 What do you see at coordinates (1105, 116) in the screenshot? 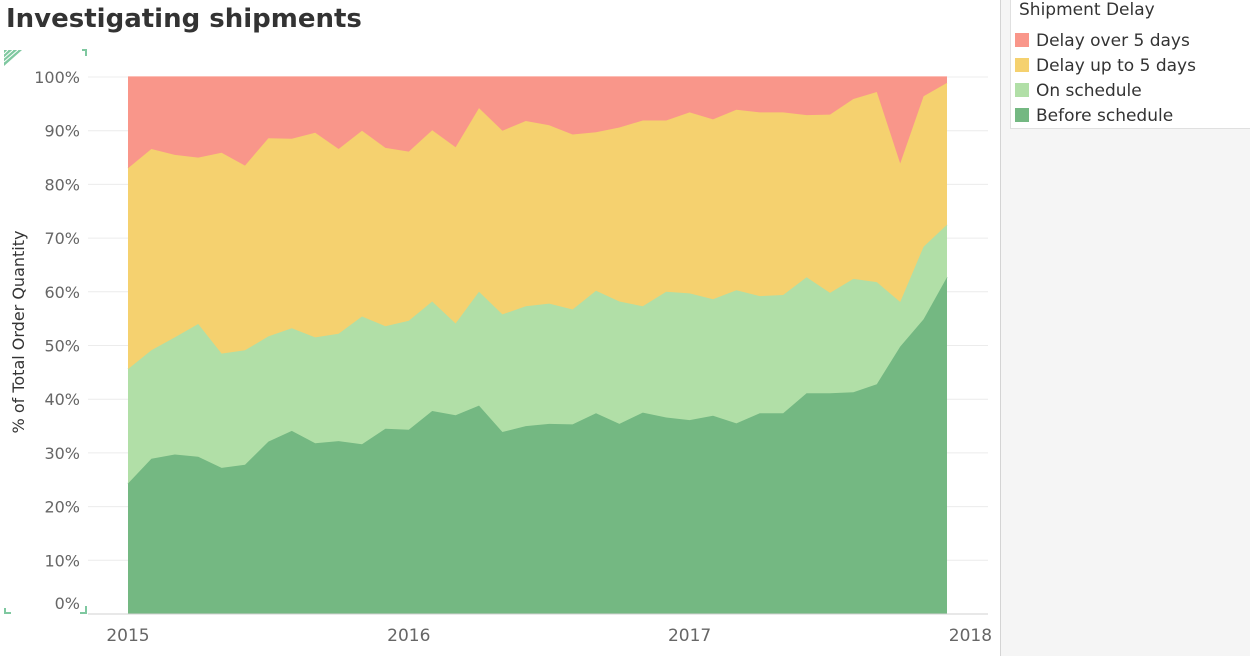
I see `legend-label: Before schedule` at bounding box center [1105, 116].